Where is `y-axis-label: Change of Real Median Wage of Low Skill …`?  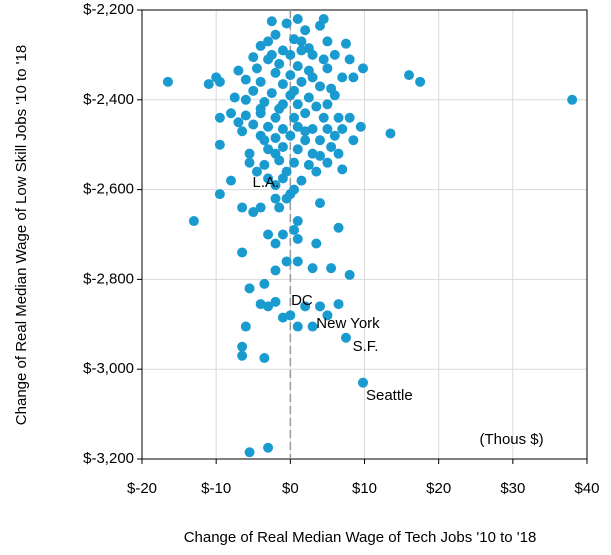 y-axis-label: Change of Real Median Wage of Low Skill … is located at coordinates (21, 235).